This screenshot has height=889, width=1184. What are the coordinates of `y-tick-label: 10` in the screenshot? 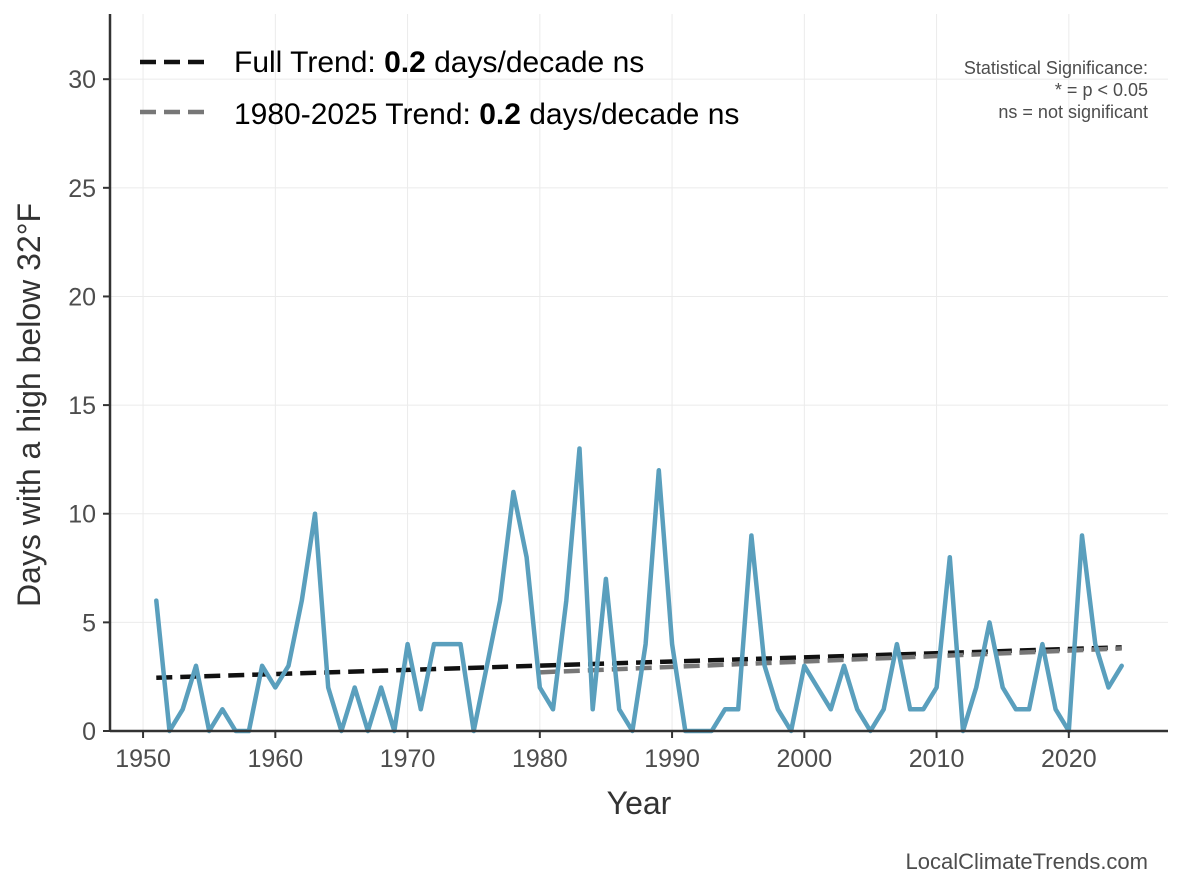 It's located at (82, 515).